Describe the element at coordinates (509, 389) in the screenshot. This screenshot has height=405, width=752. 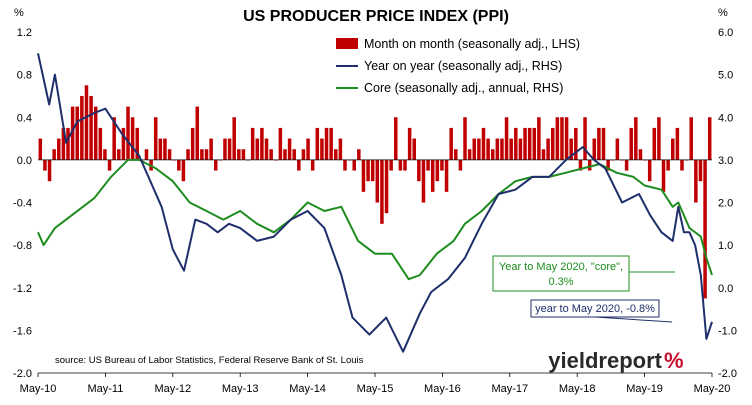
I see `x-axis-tick-label: May-17` at that location.